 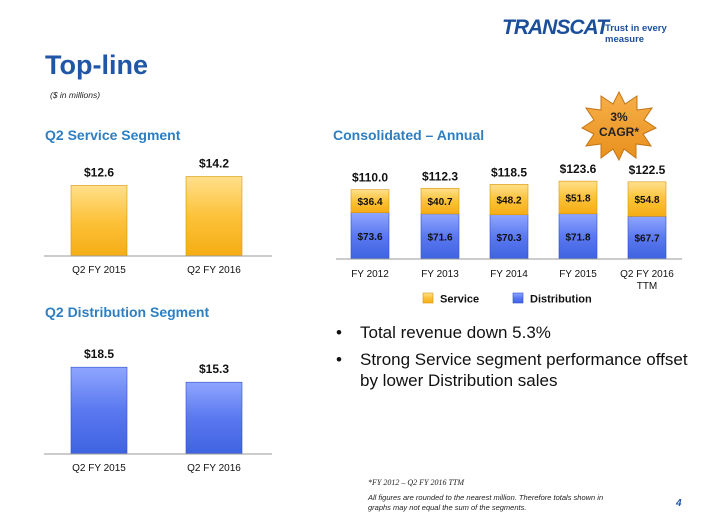 What do you see at coordinates (99, 172) in the screenshot?
I see `bar-value-label: $12.6` at bounding box center [99, 172].